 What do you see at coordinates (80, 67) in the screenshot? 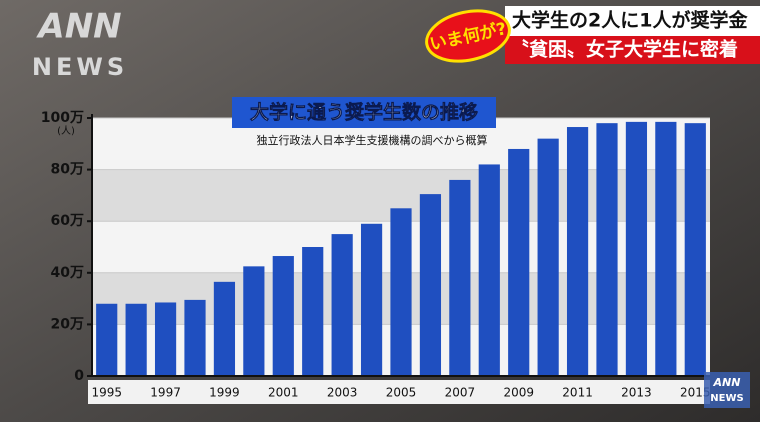
I see `logo: NEWS` at bounding box center [80, 67].